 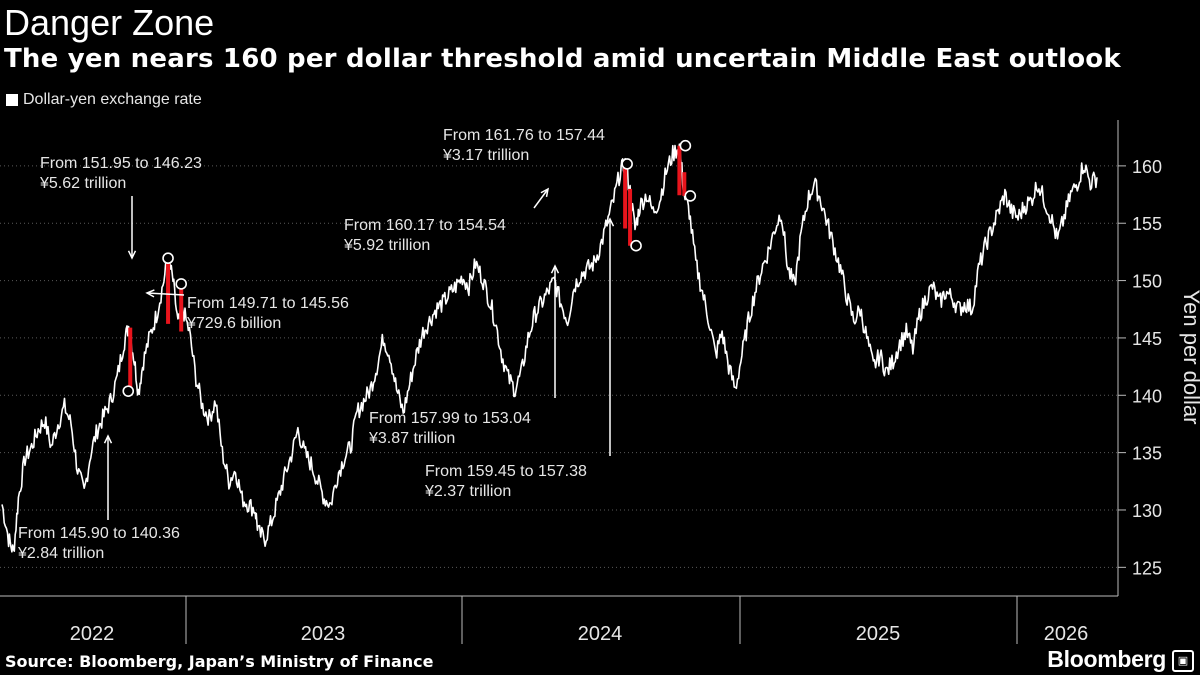 I want to click on y-tick-label: 160, so click(x=1147, y=167).